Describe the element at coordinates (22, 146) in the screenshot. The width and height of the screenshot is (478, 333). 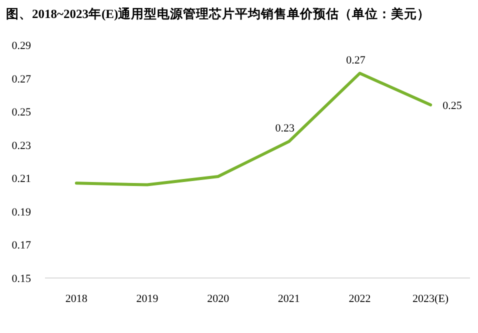
I see `y-tick-label: 0.23` at that location.